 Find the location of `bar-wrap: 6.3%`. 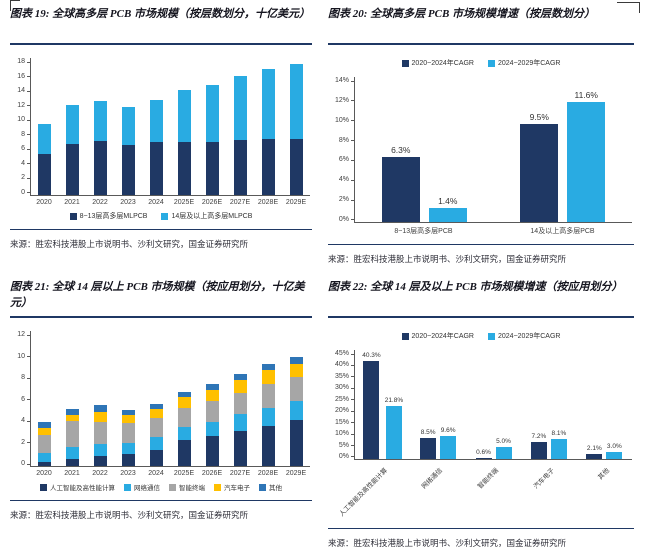

bar-wrap: 6.3% is located at coordinates (400, 149).